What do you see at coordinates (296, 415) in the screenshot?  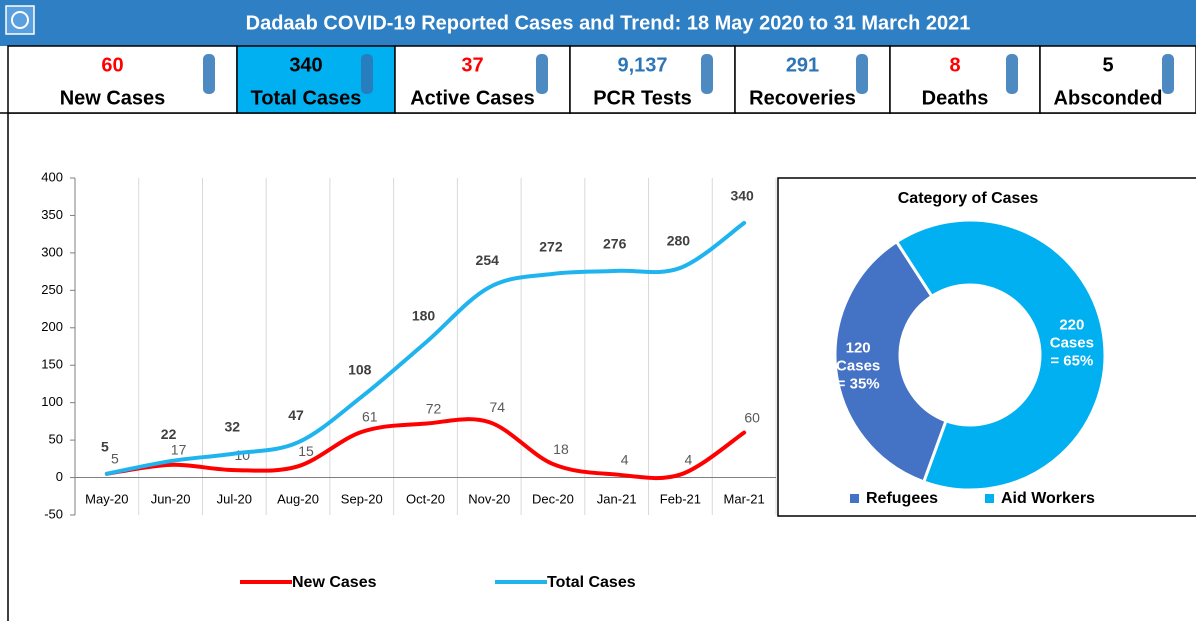 I see `data-label: 47` at bounding box center [296, 415].